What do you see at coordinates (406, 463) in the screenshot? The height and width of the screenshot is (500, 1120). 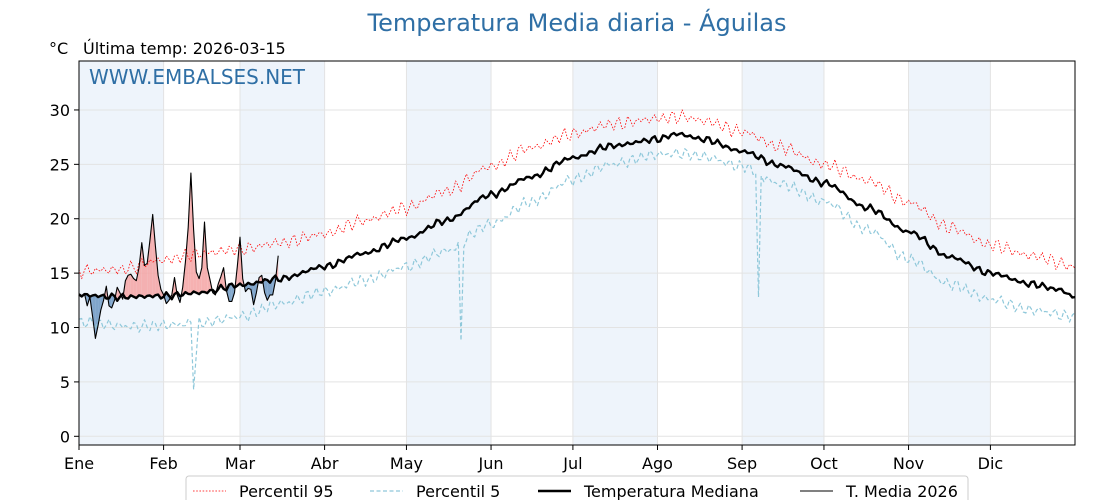 I see `x-tick-label-May: May` at bounding box center [406, 463].